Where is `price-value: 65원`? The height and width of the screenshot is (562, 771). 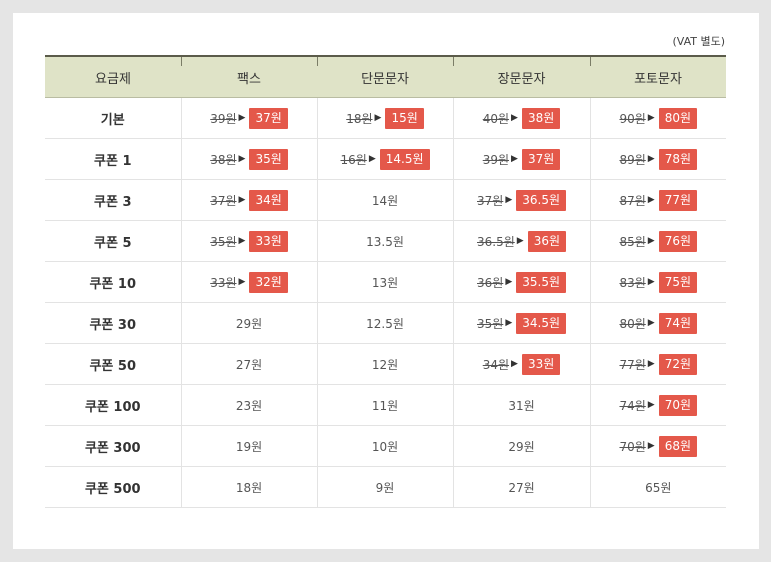
price-value: 65원 is located at coordinates (658, 487).